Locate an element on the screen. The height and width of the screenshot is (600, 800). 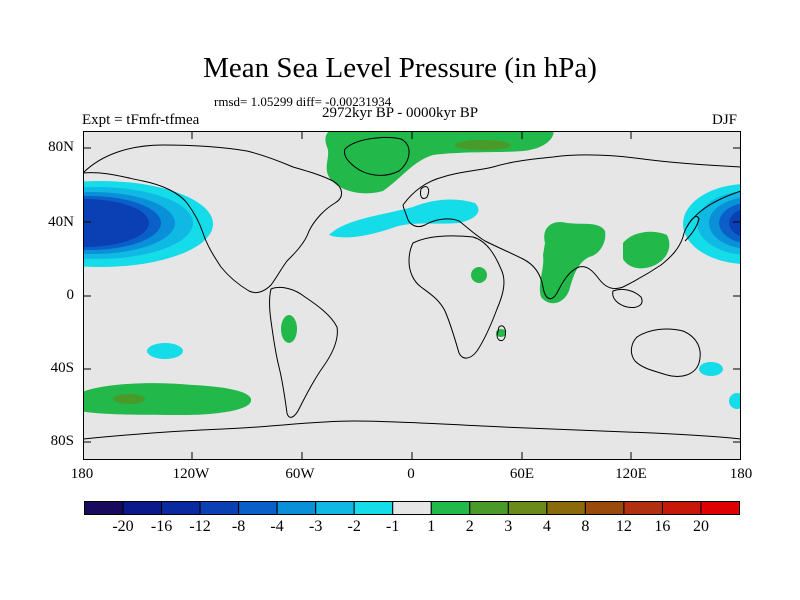
colorbar-label-1: -16 is located at coordinates (161, 526).